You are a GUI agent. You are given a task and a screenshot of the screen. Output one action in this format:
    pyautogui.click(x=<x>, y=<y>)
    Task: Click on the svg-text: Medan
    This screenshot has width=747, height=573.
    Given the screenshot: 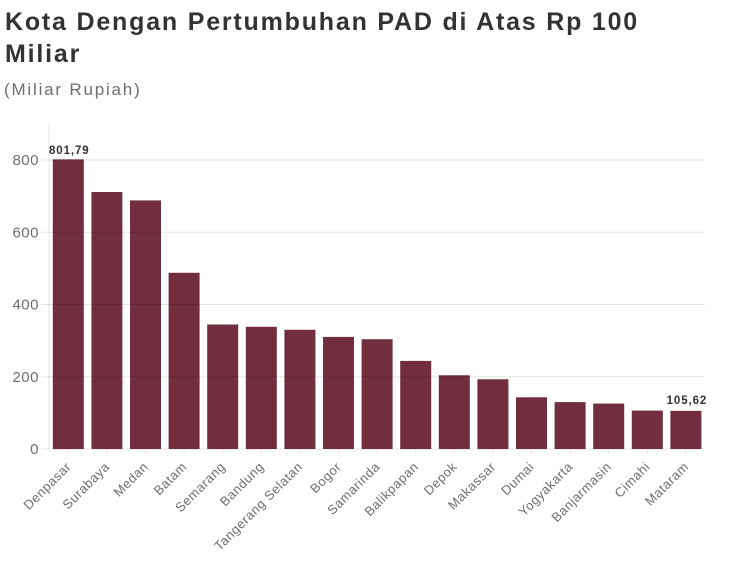 What is the action you would take?
    pyautogui.click(x=130, y=479)
    